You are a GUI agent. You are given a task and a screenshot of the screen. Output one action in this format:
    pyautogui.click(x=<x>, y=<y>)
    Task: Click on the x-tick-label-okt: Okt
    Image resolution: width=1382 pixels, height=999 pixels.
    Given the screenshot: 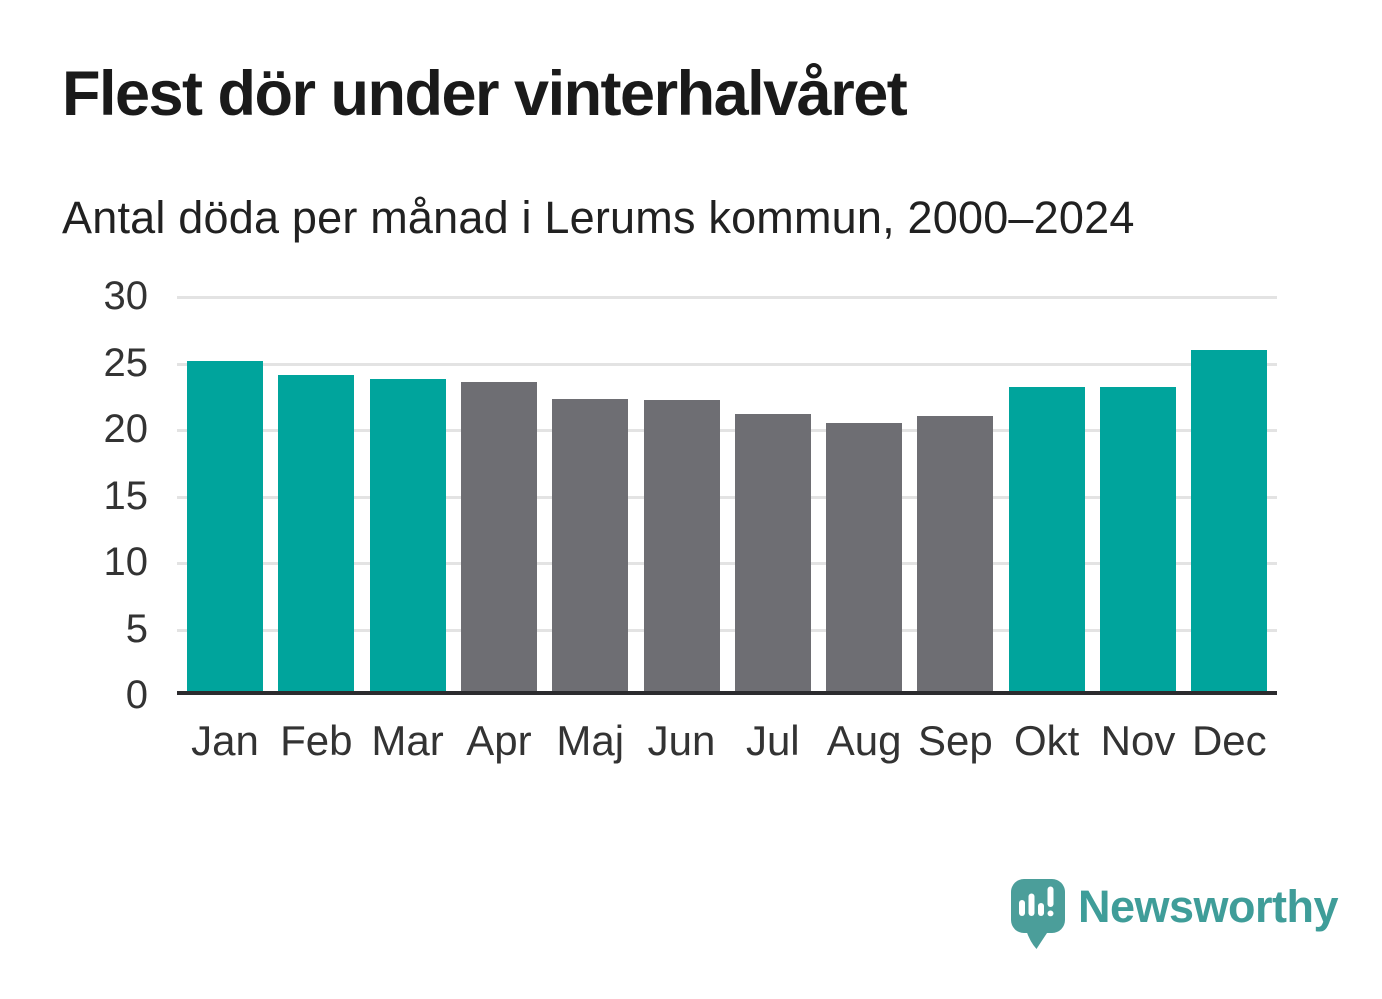 What is the action you would take?
    pyautogui.click(x=1047, y=740)
    